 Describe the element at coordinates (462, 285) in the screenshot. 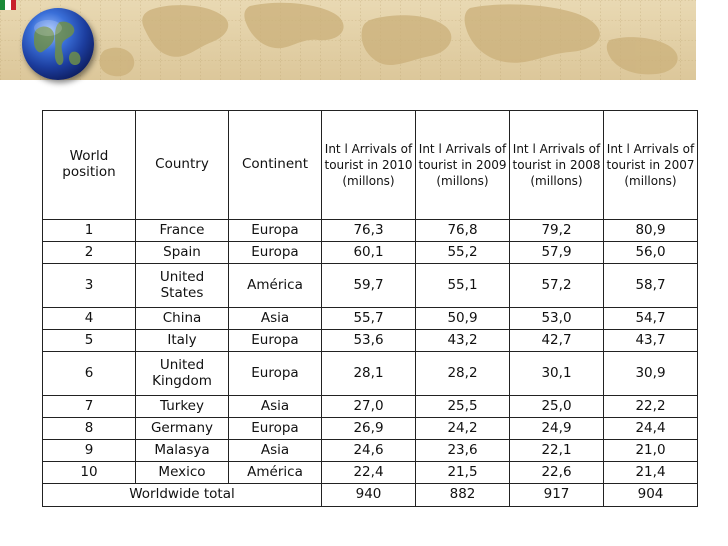

I see `cell-2009: 55,1` at that location.